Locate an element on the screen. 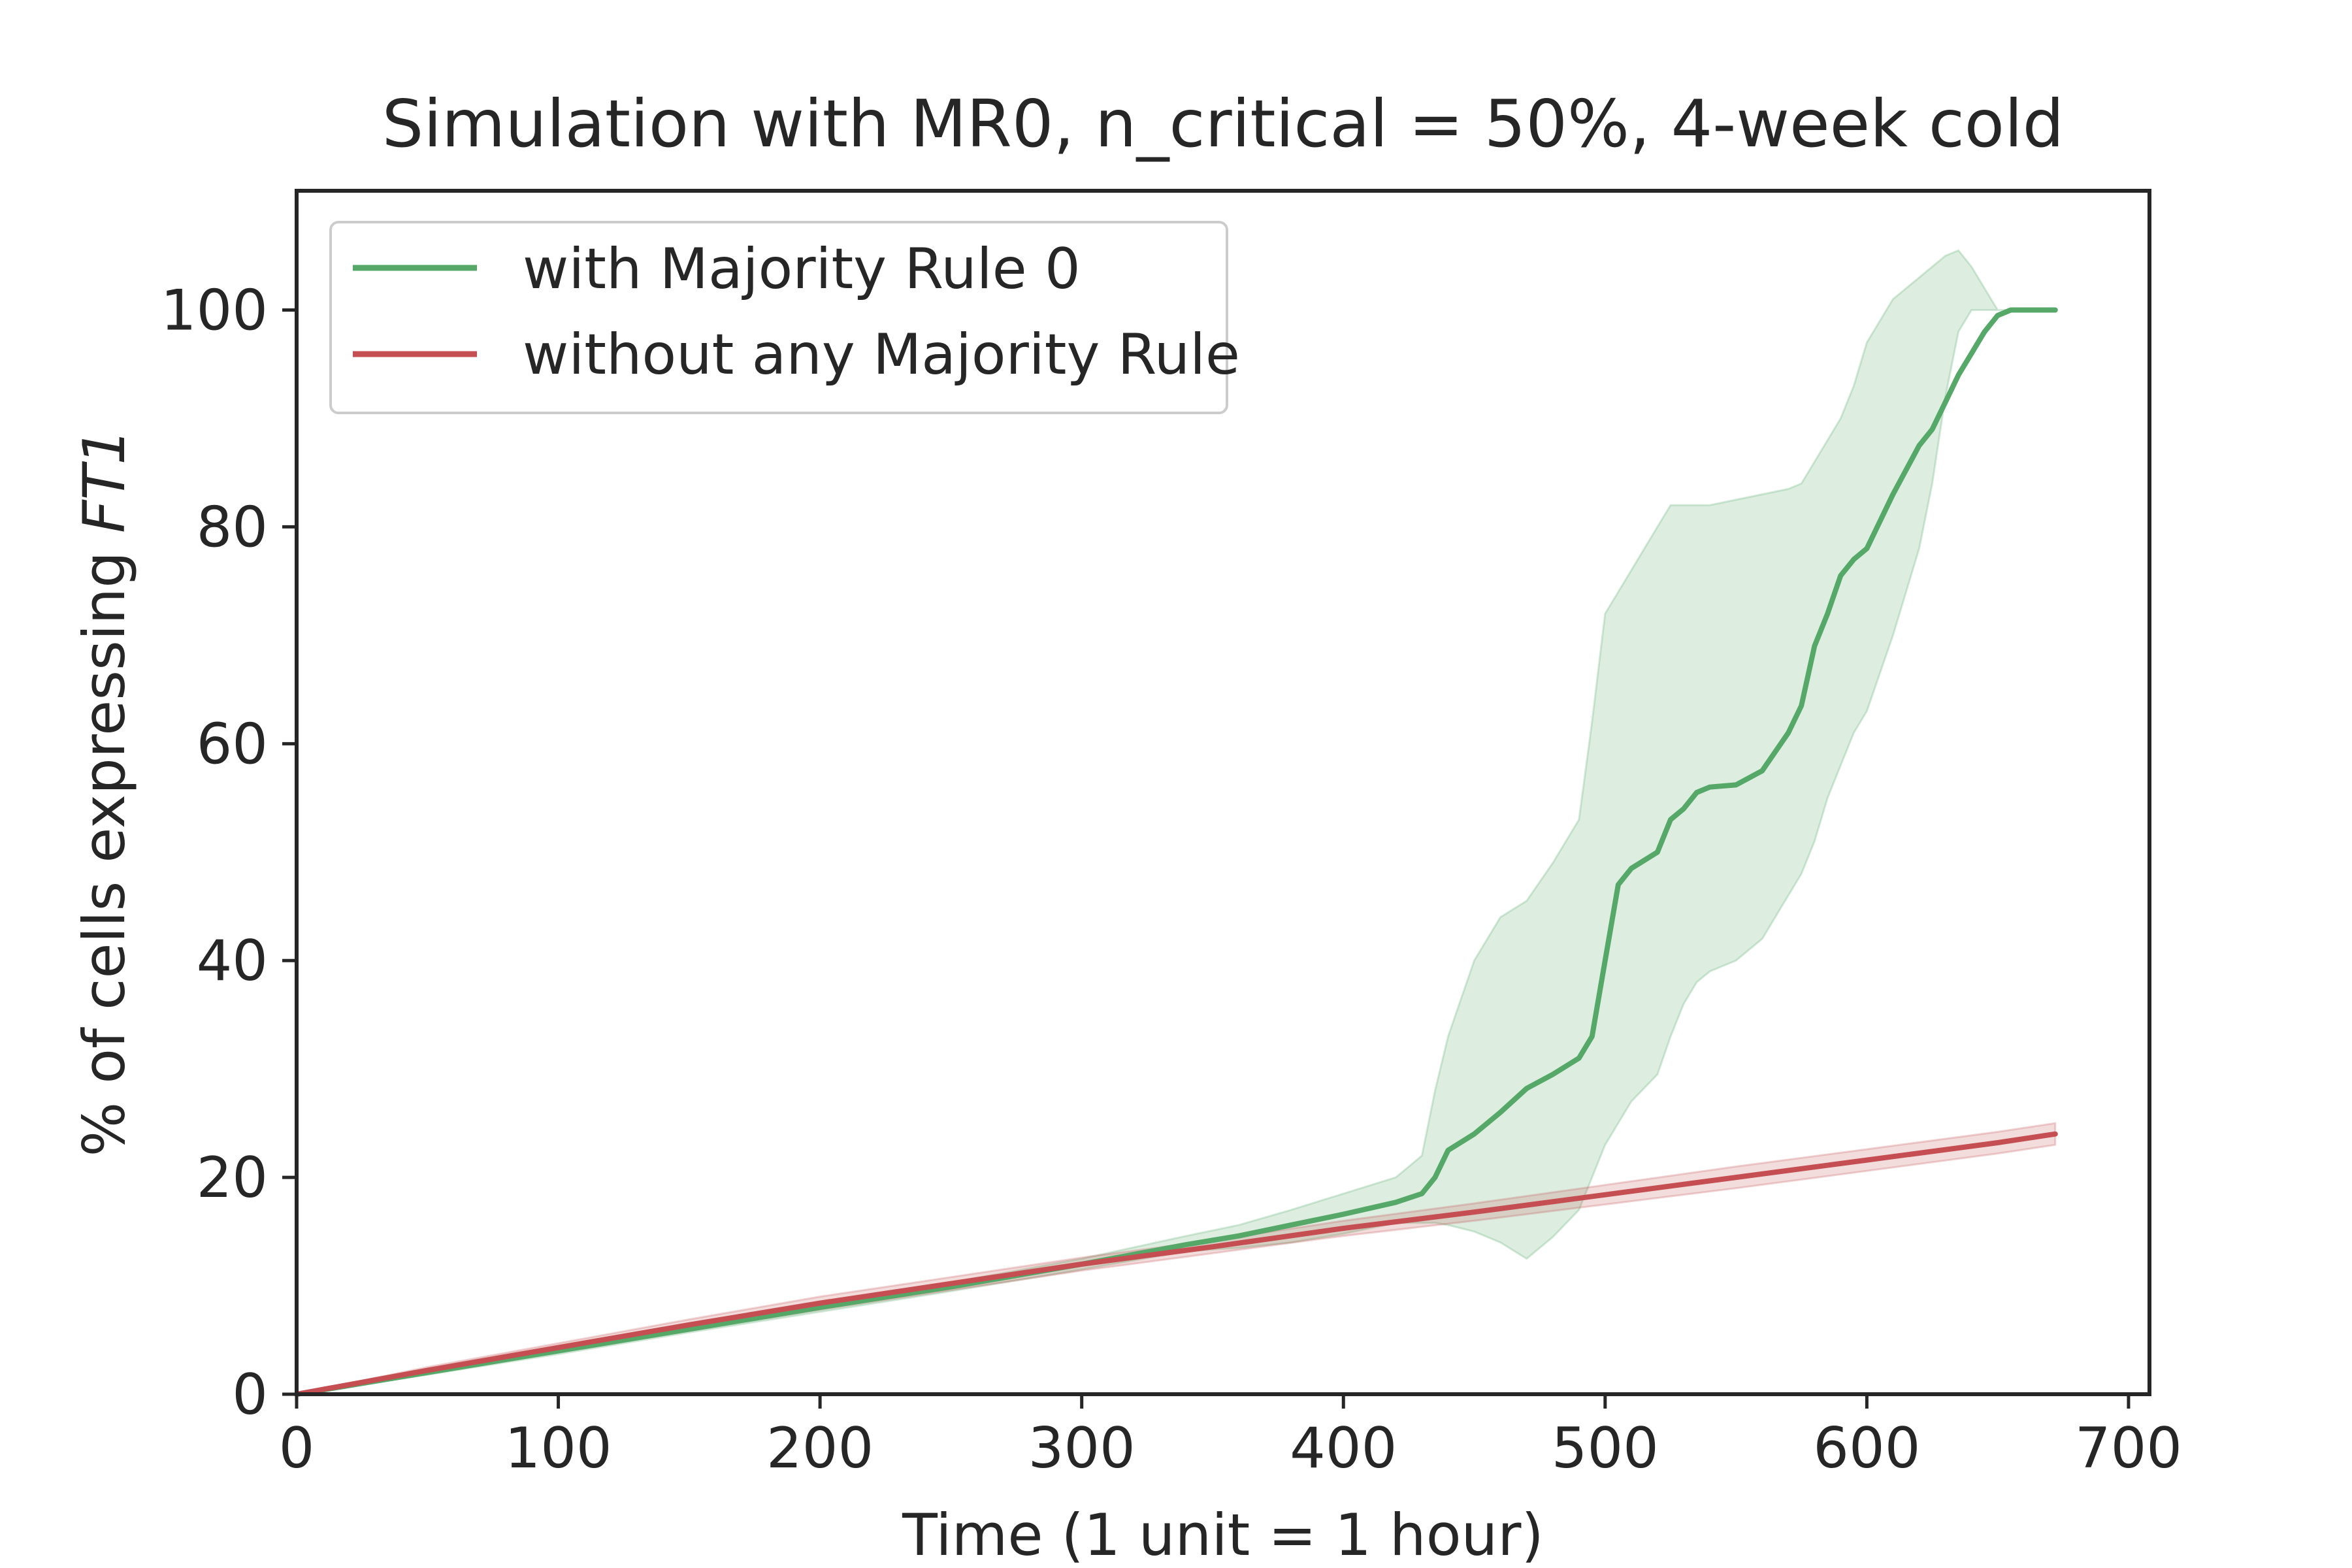 This screenshot has width=2352, height=1568. y-axis-label: % of cells expressing FT1 is located at coordinates (104, 793).